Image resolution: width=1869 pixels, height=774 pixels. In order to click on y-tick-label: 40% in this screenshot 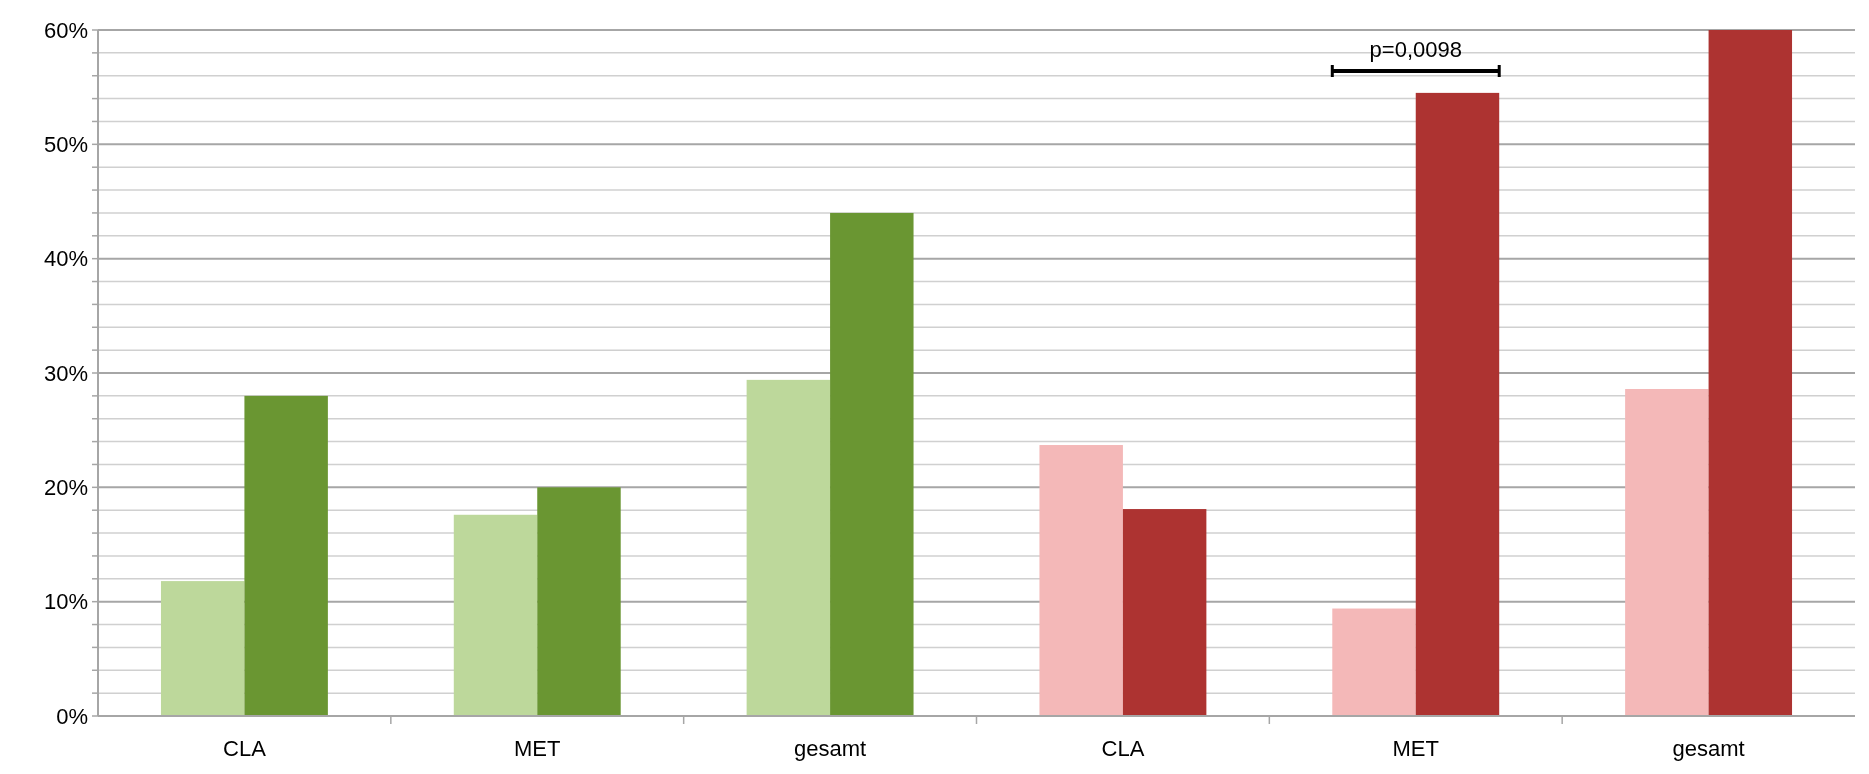, I will do `click(65, 259)`.